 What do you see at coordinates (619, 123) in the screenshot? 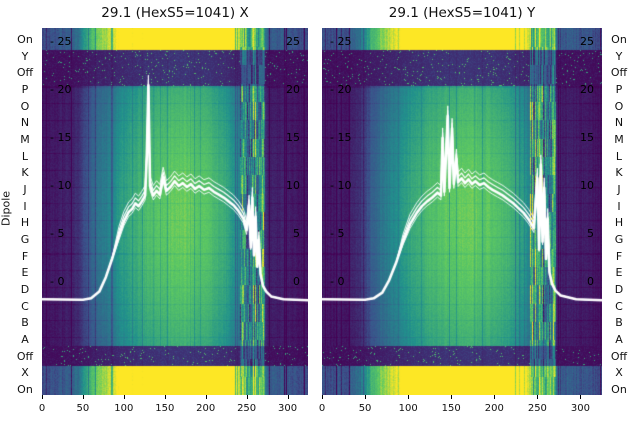
I see `row-label-right: N` at bounding box center [619, 123].